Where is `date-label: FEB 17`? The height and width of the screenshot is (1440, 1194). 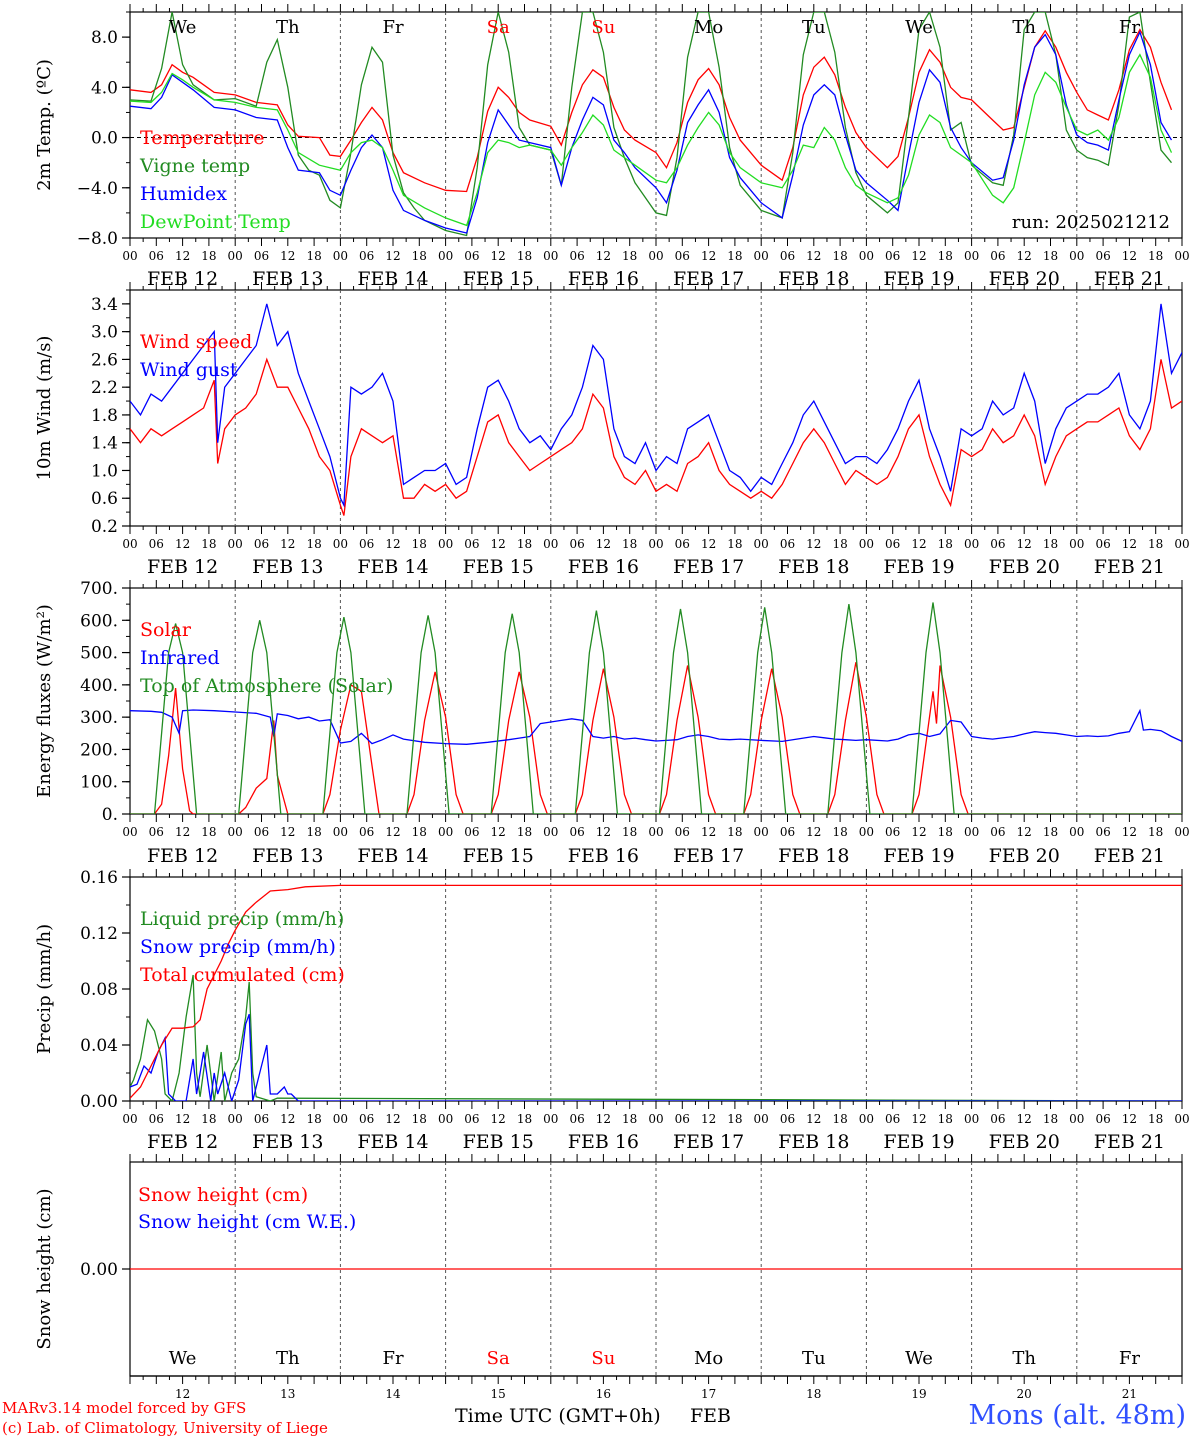
date-label: FEB 17 is located at coordinates (708, 279).